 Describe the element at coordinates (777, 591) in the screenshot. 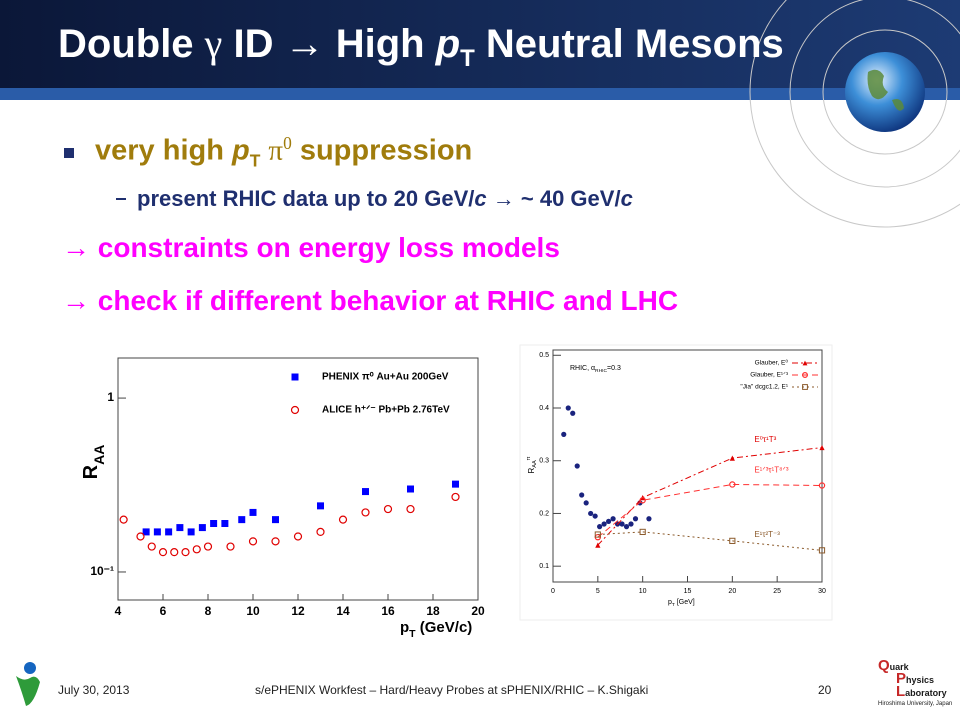

I see `x-tick-label: 25` at that location.